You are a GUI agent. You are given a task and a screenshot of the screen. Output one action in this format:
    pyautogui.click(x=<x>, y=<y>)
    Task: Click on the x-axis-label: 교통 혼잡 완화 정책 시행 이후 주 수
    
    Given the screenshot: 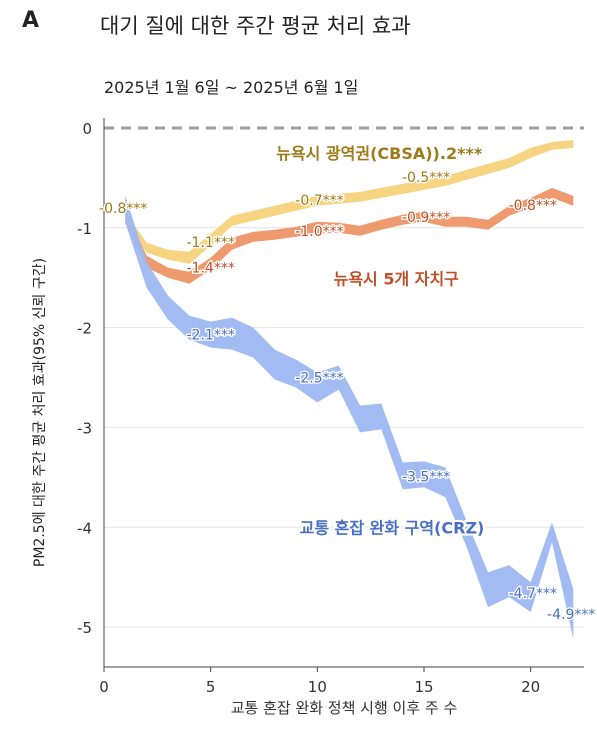 What is the action you would take?
    pyautogui.click(x=344, y=708)
    